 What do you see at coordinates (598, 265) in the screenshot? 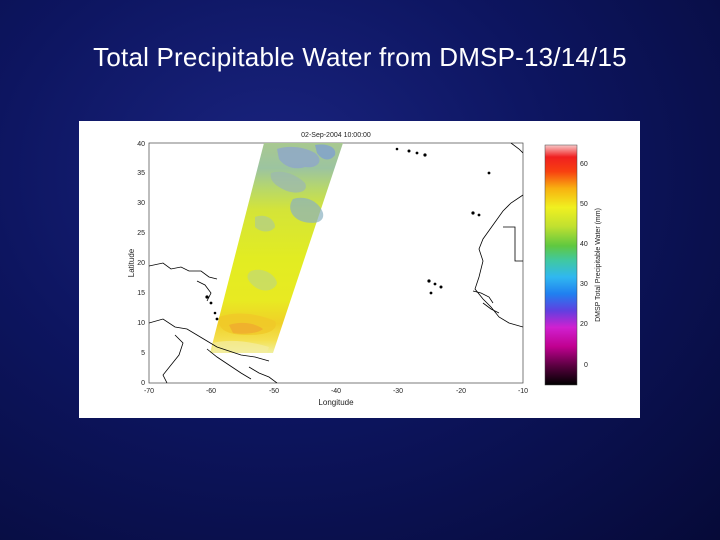
I see `colorbar-label: DMSP Total Precipitable Water (mm)` at bounding box center [598, 265].